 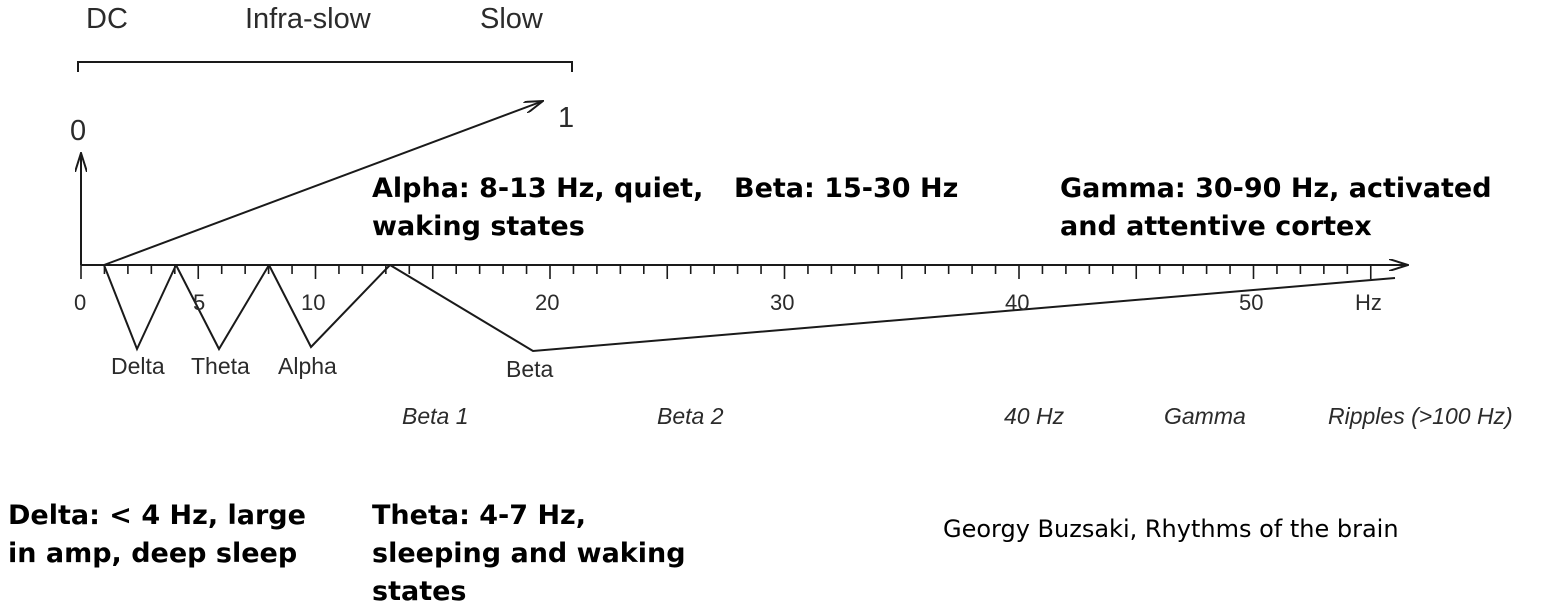 I want to click on band-label-alpha: Alpha, so click(x=307, y=366).